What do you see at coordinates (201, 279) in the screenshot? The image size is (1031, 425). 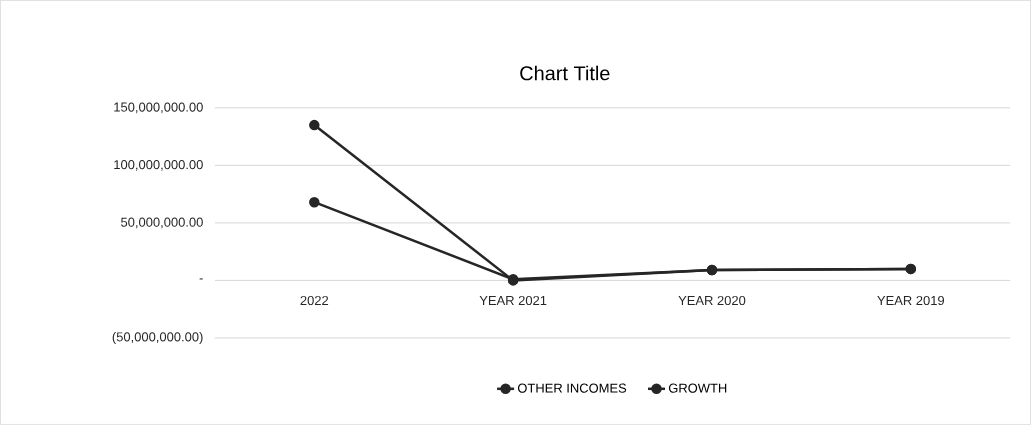 I see `y-tick-label: -` at bounding box center [201, 279].